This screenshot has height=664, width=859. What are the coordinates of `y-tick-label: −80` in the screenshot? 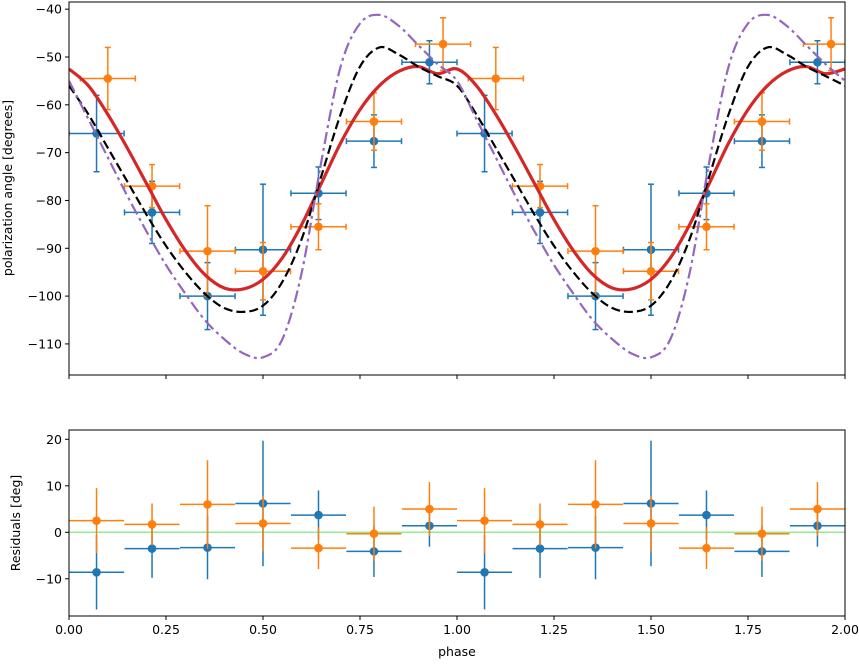 It's located at (49, 200).